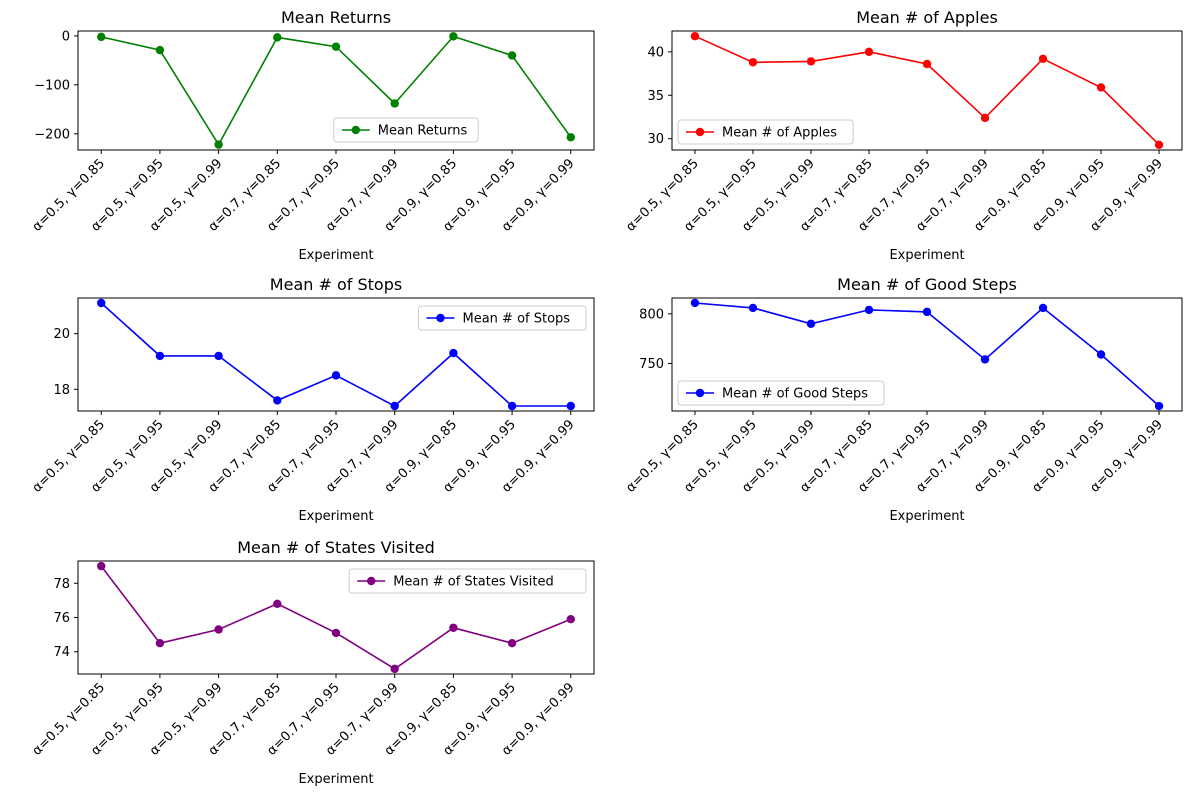  I want to click on legend: Mean # of Stops, so click(502, 318).